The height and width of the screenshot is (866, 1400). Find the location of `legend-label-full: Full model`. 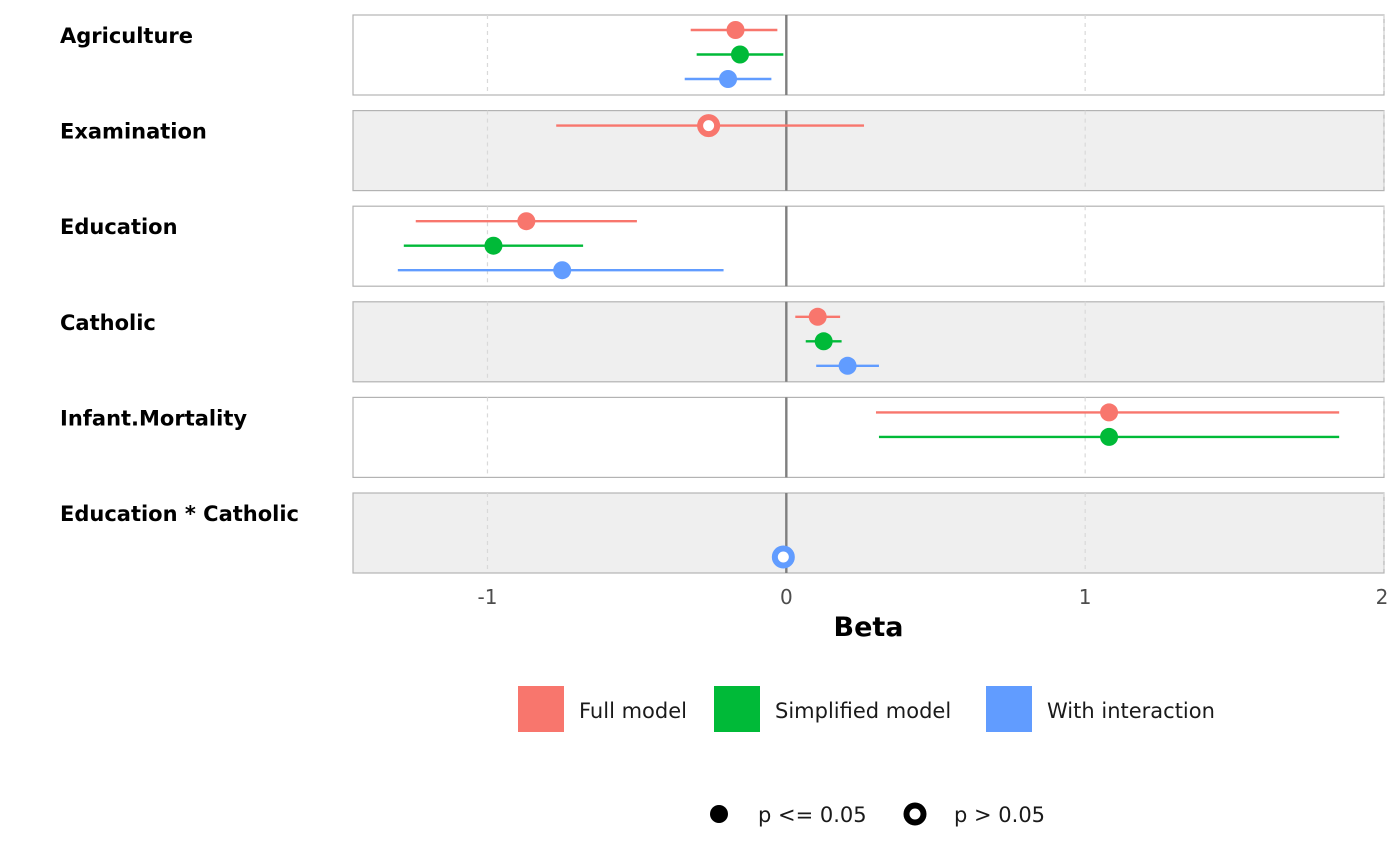

legend-label-full: Full model is located at coordinates (633, 711).